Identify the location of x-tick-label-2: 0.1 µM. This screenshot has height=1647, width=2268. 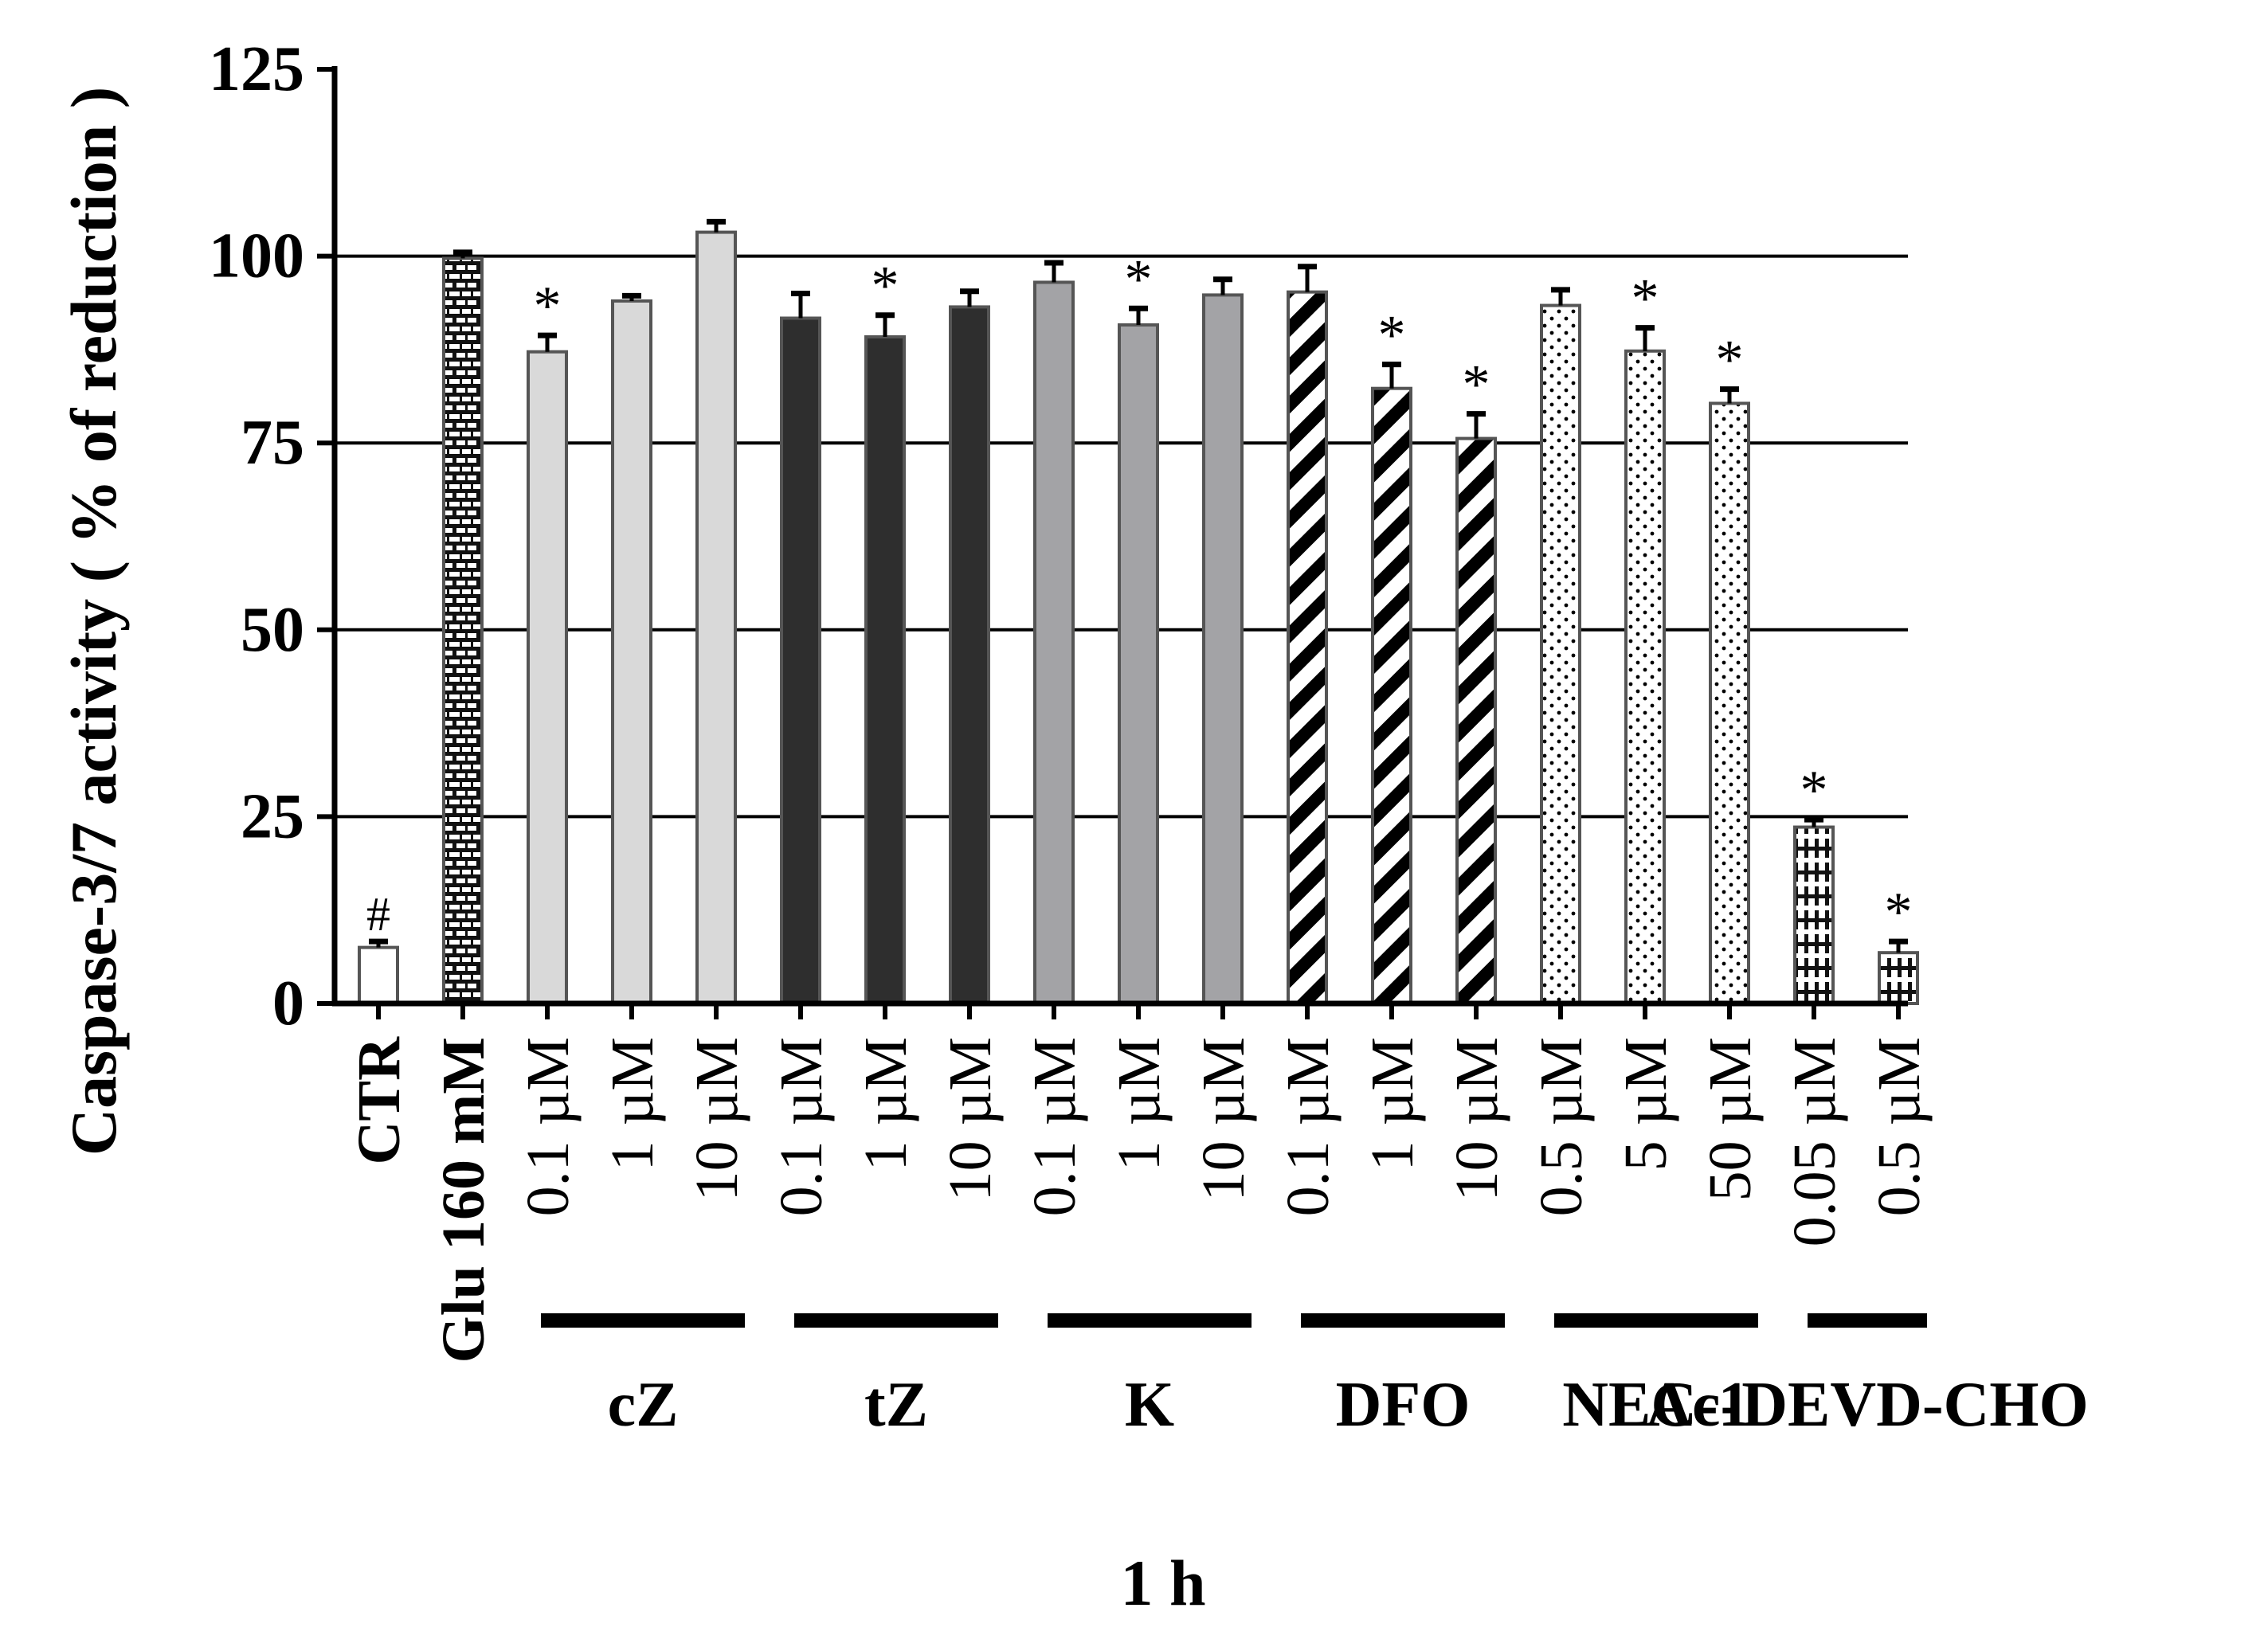
(549, 1126).